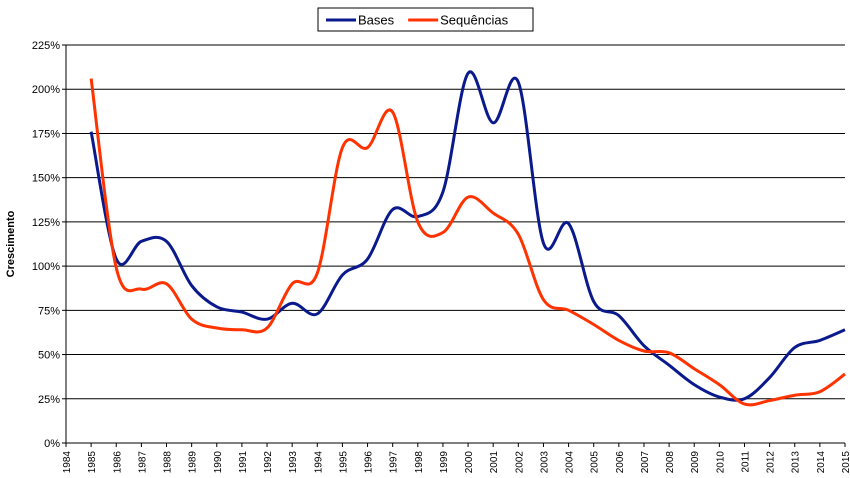  I want to click on x-tick-label: 2005, so click(595, 462).